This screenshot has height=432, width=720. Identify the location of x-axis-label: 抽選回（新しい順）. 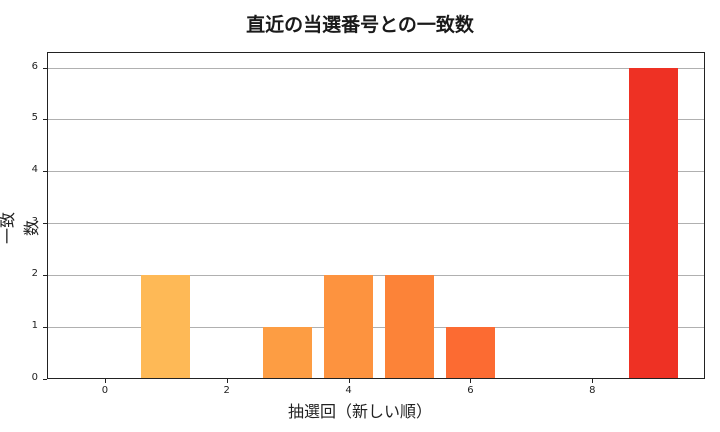
(359, 411).